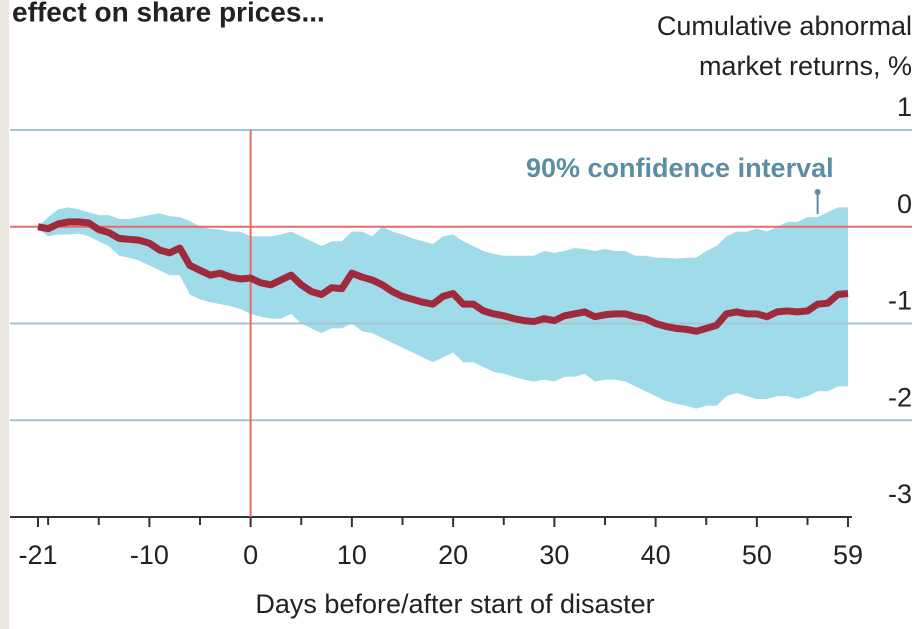 Image resolution: width=923 pixels, height=629 pixels. Describe the element at coordinates (904, 204) in the screenshot. I see `y-tick-label: 0` at that location.